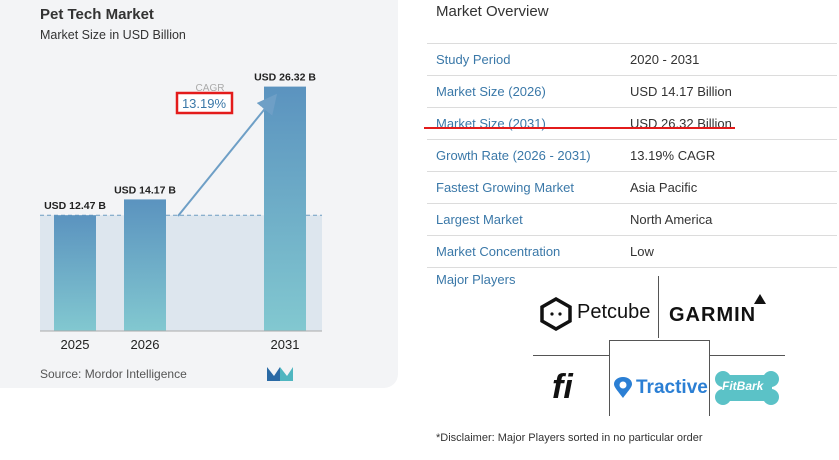  I want to click on row-label: Fastest Growing Market, so click(505, 187).